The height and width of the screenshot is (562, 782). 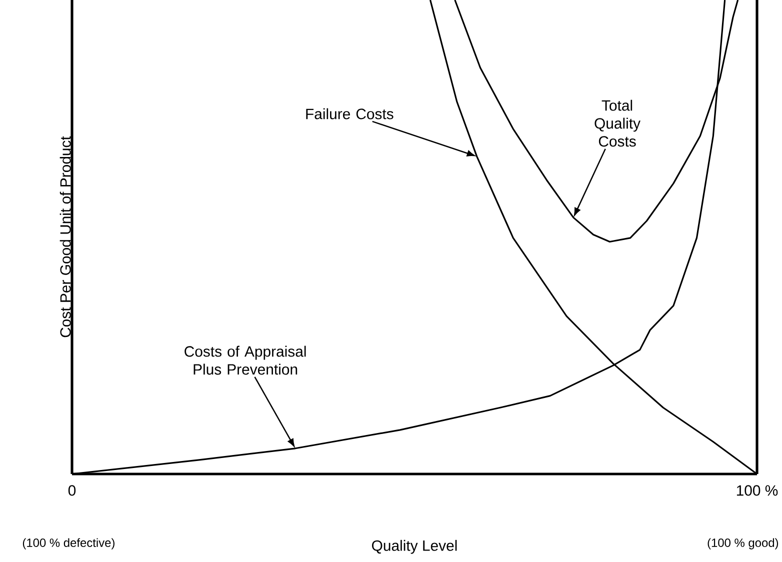 I want to click on text: (100 % good), so click(x=743, y=544).